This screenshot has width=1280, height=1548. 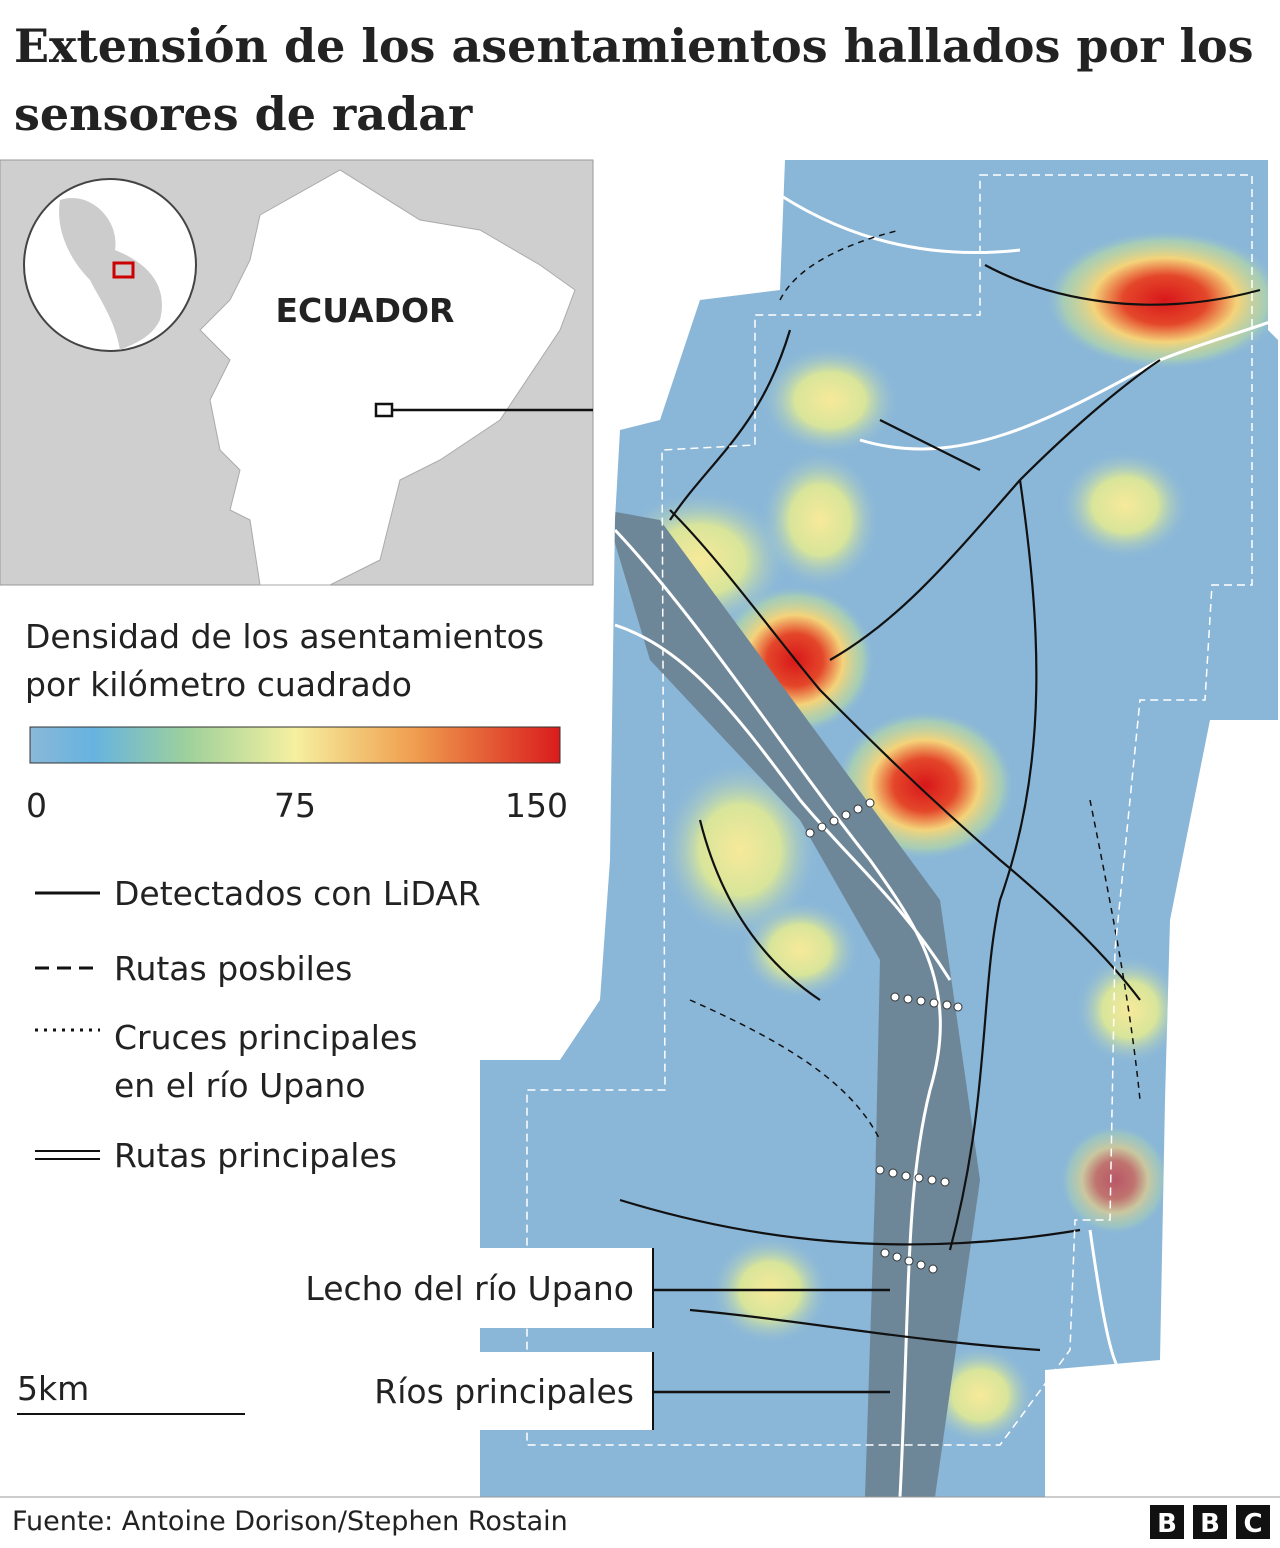 What do you see at coordinates (469, 1288) in the screenshot?
I see `annotation: Lecho del río Upano` at bounding box center [469, 1288].